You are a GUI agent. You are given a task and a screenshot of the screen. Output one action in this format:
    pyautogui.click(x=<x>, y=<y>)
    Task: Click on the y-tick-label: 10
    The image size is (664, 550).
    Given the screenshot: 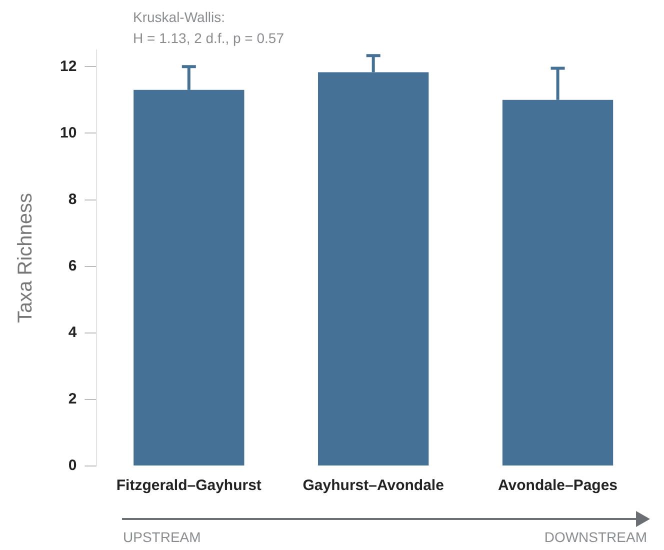 What is the action you would take?
    pyautogui.click(x=68, y=133)
    